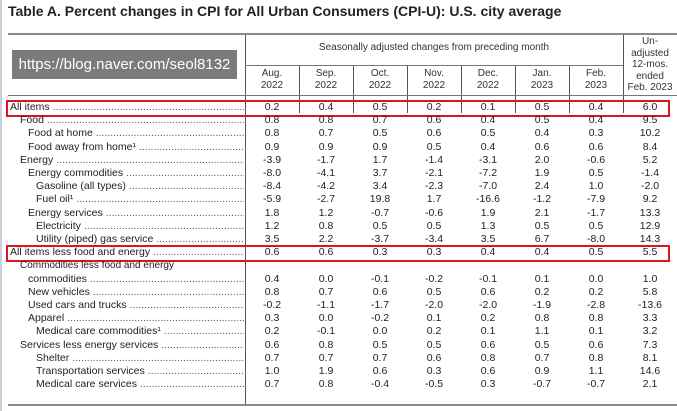  What do you see at coordinates (542, 80) in the screenshot?
I see `header-month: Jan. 2023` at bounding box center [542, 80].